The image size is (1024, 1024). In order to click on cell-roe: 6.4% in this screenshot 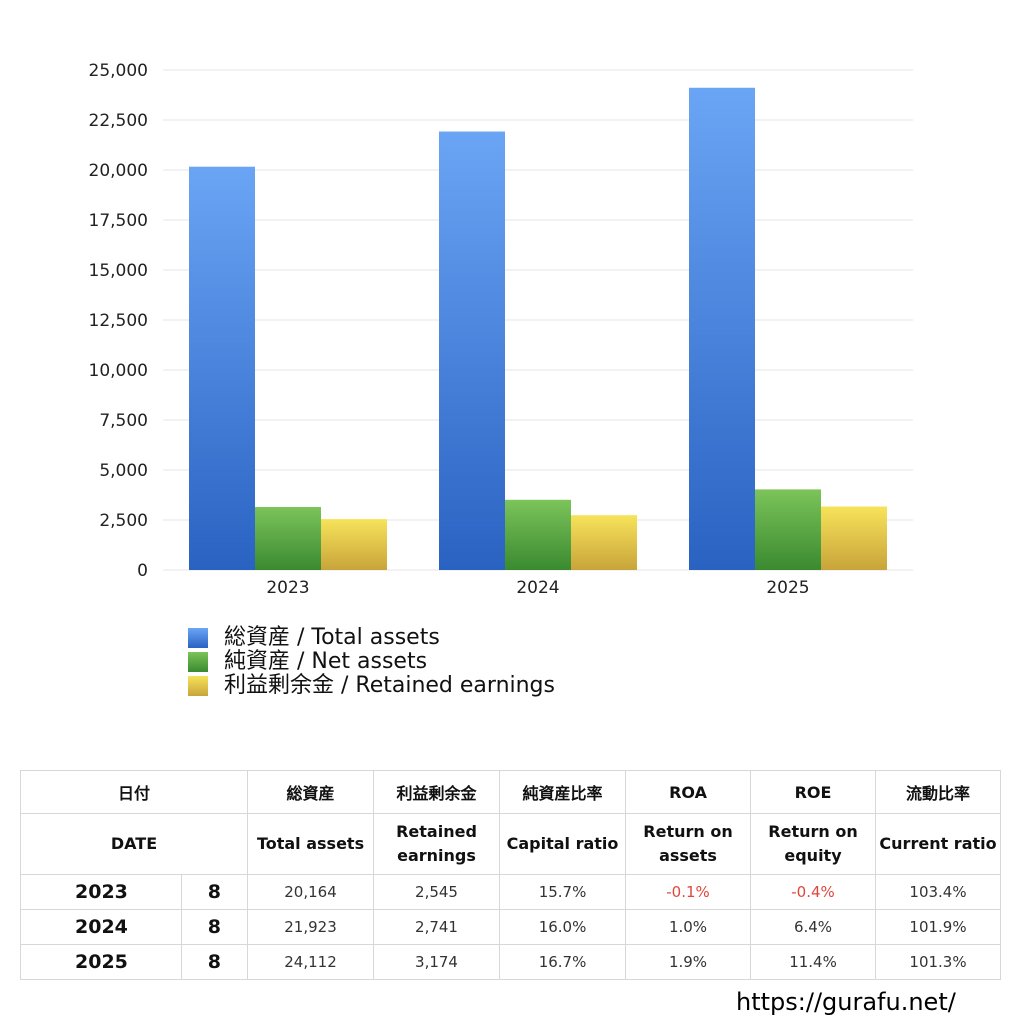, I will do `click(813, 927)`.